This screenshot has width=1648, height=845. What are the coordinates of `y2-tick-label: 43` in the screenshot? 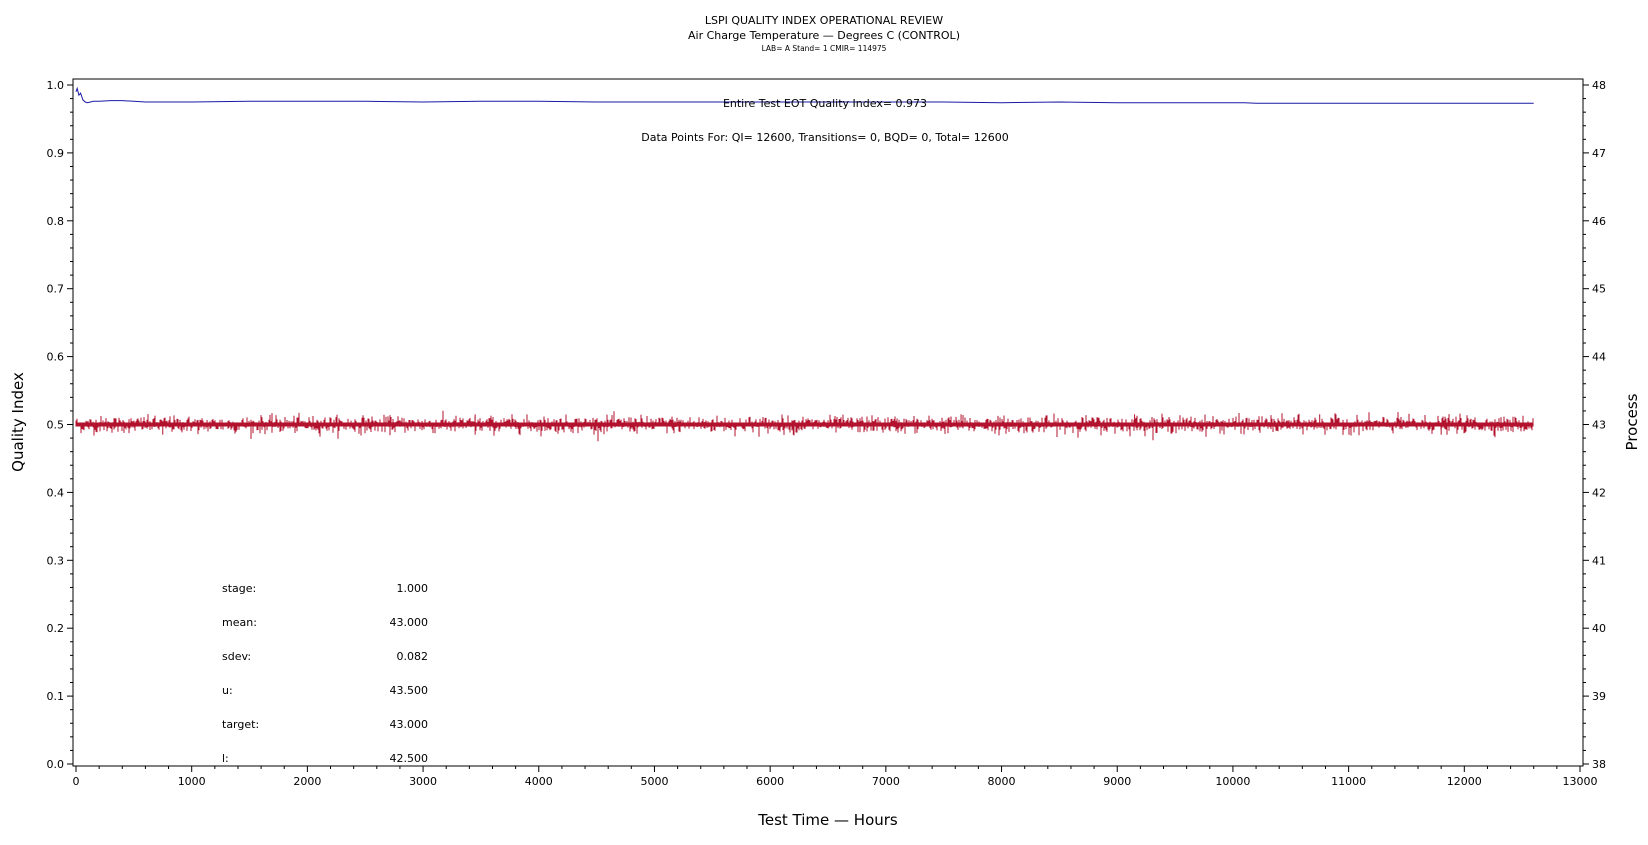 It's located at (1599, 425).